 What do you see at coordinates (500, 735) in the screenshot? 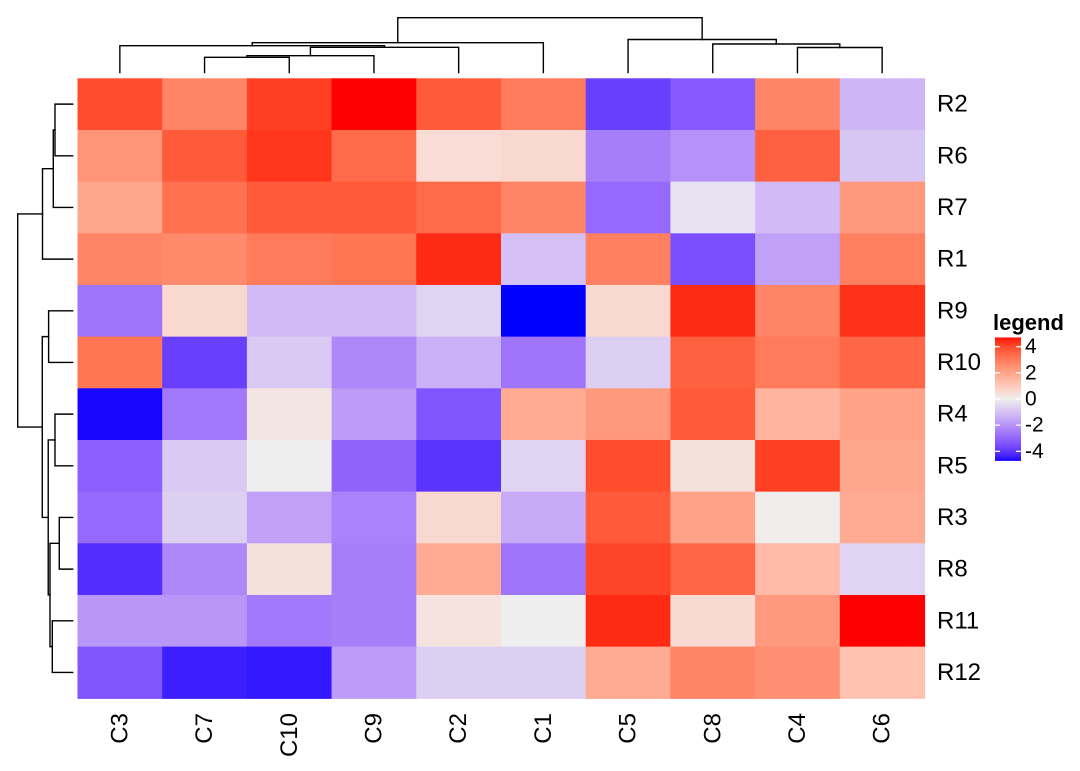
I see `column-labels: C3 C7 C10 C9 C2 C1 C5 C8 C4 C6` at bounding box center [500, 735].